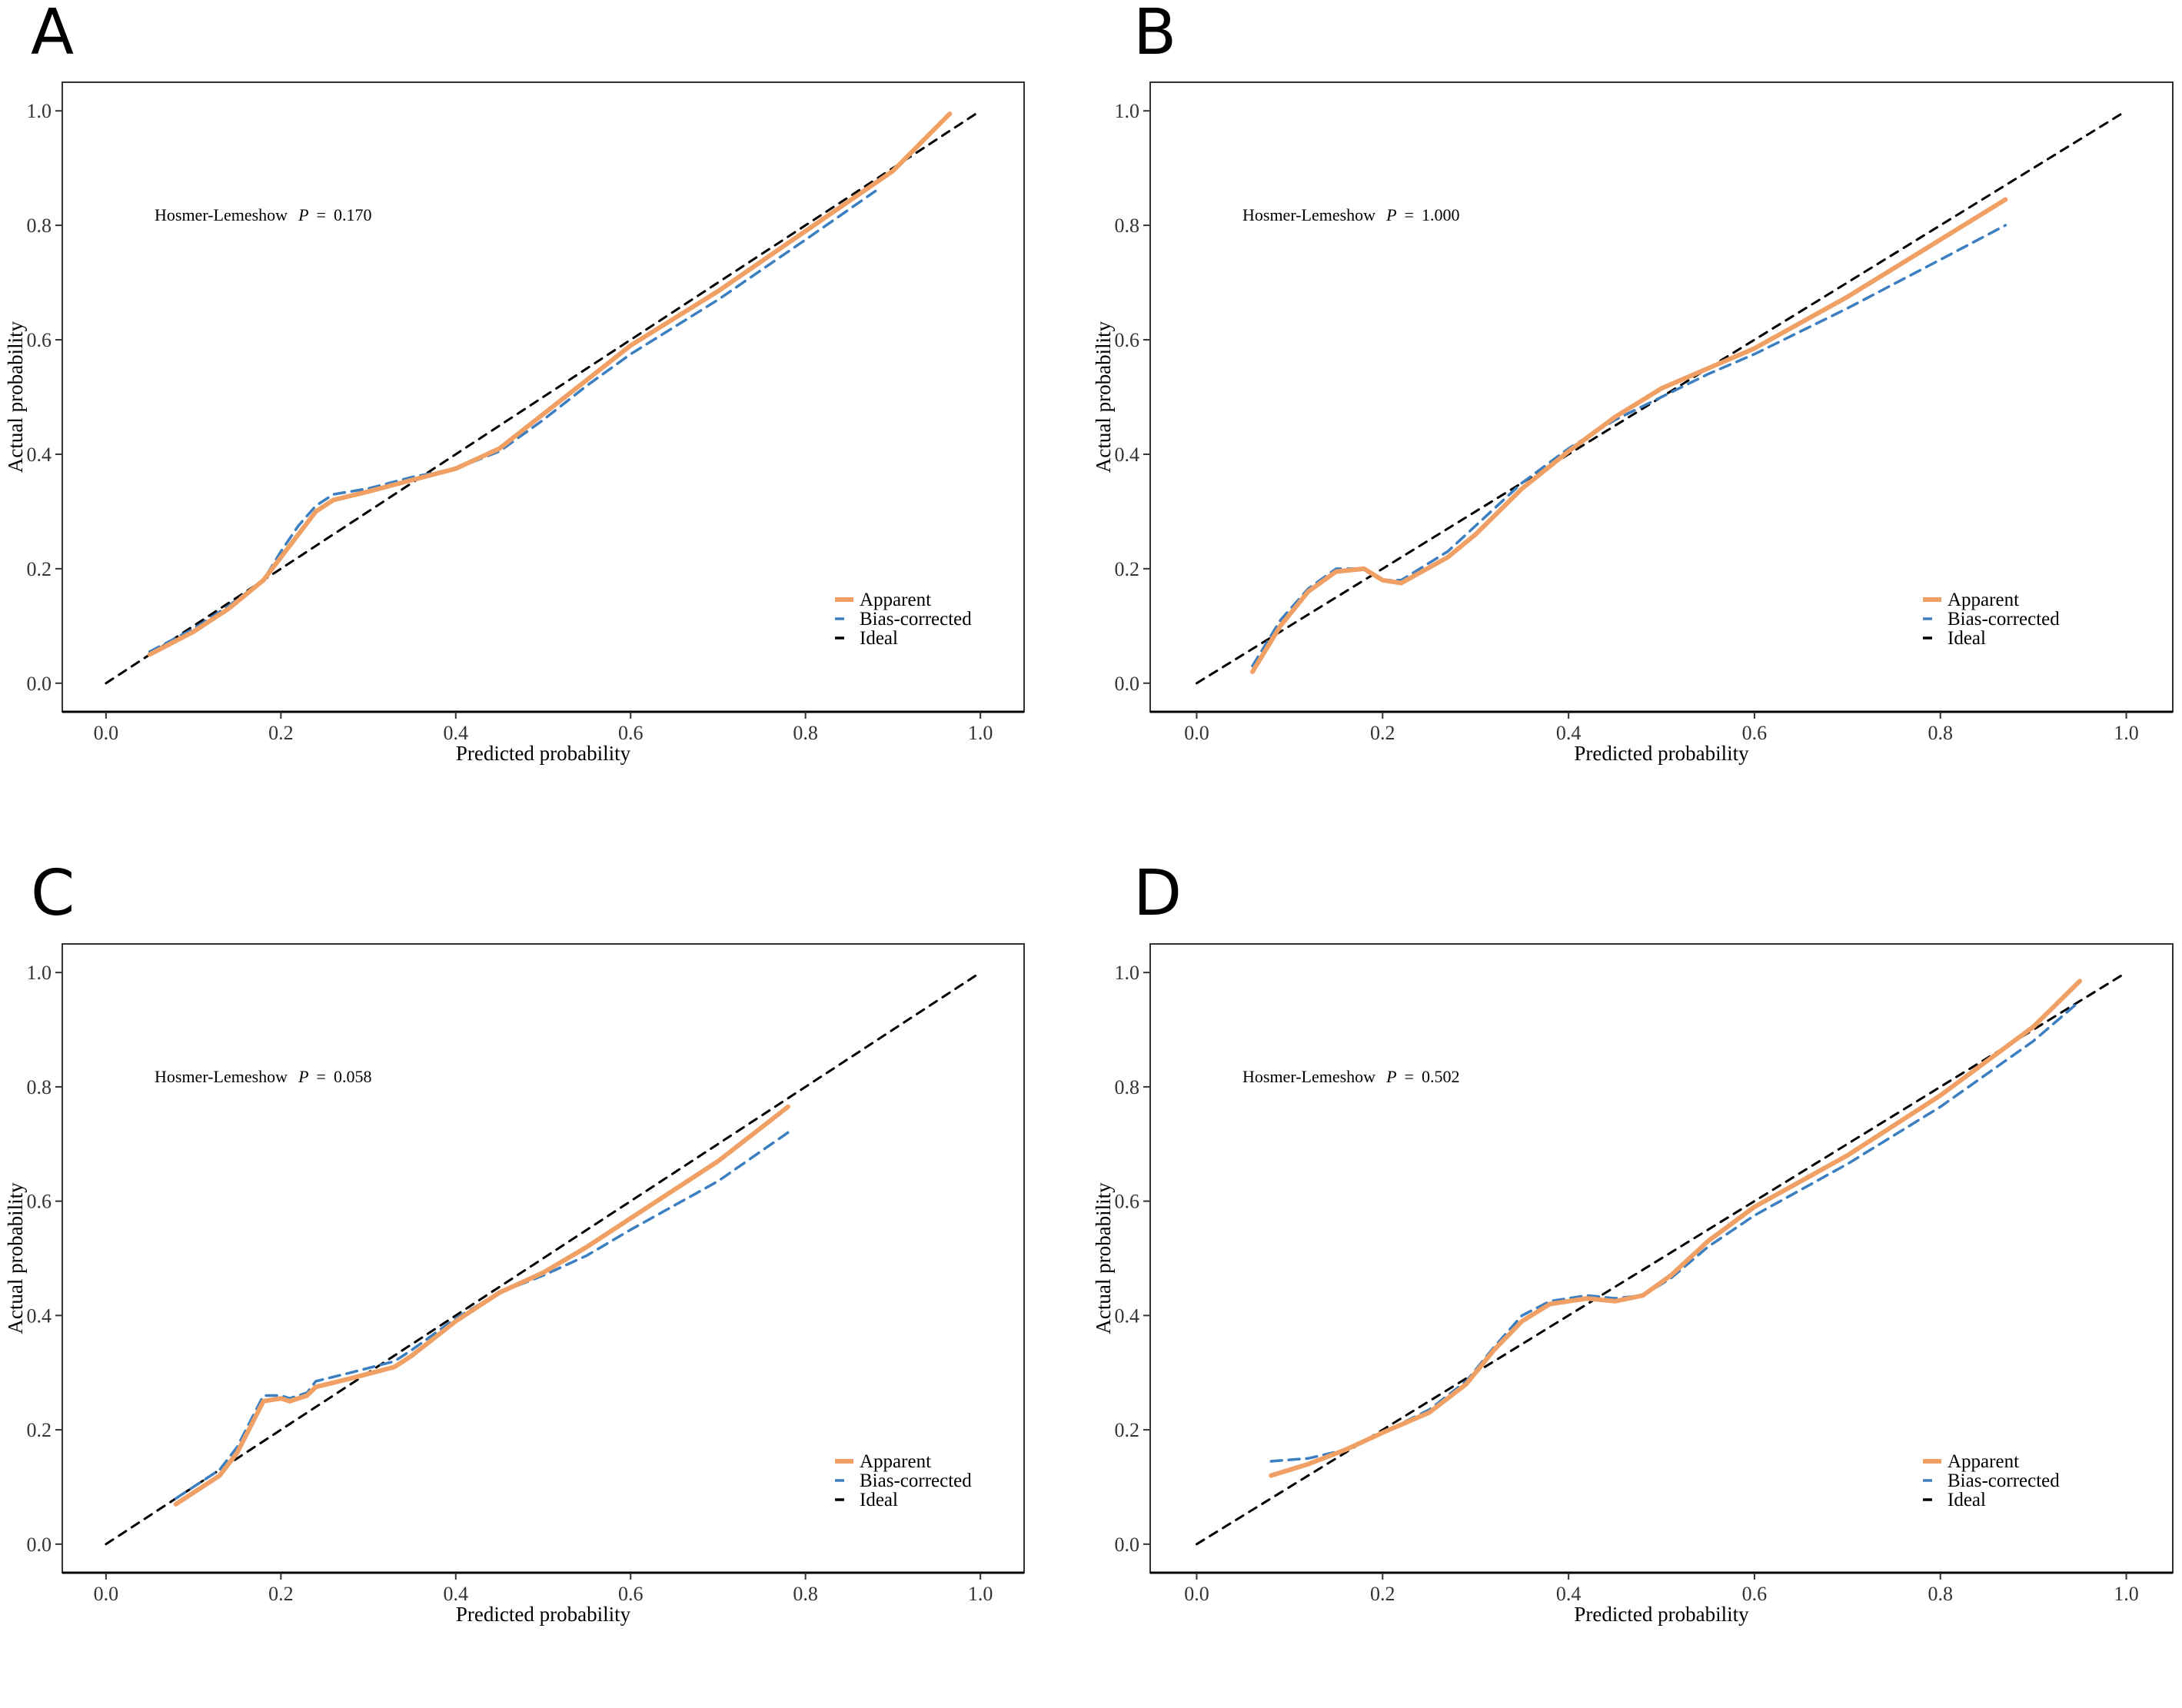  I want to click on hl-value: 0.058, so click(353, 1076).